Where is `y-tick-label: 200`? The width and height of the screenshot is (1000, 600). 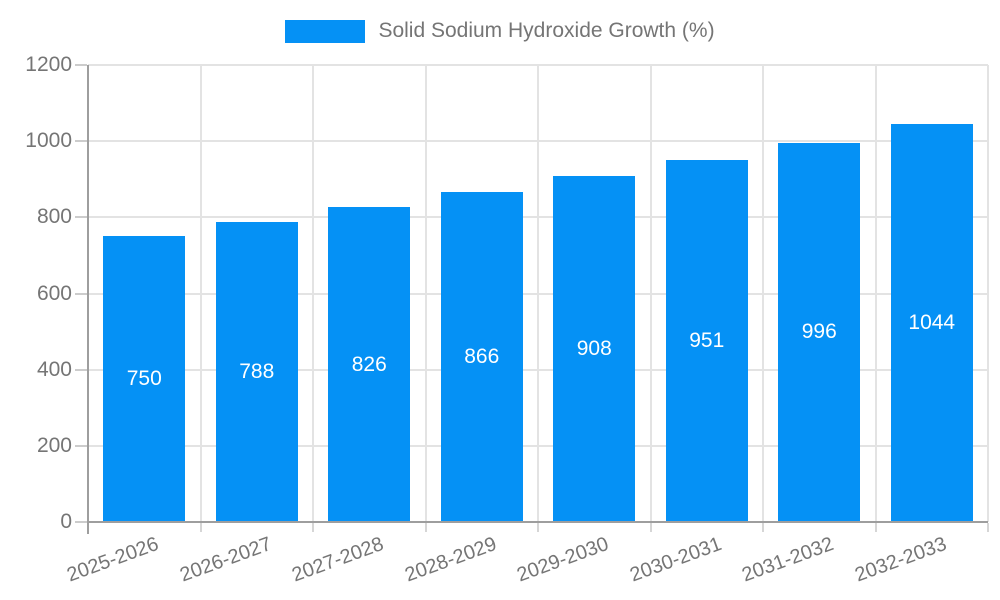 y-tick-label: 200 is located at coordinates (54, 445).